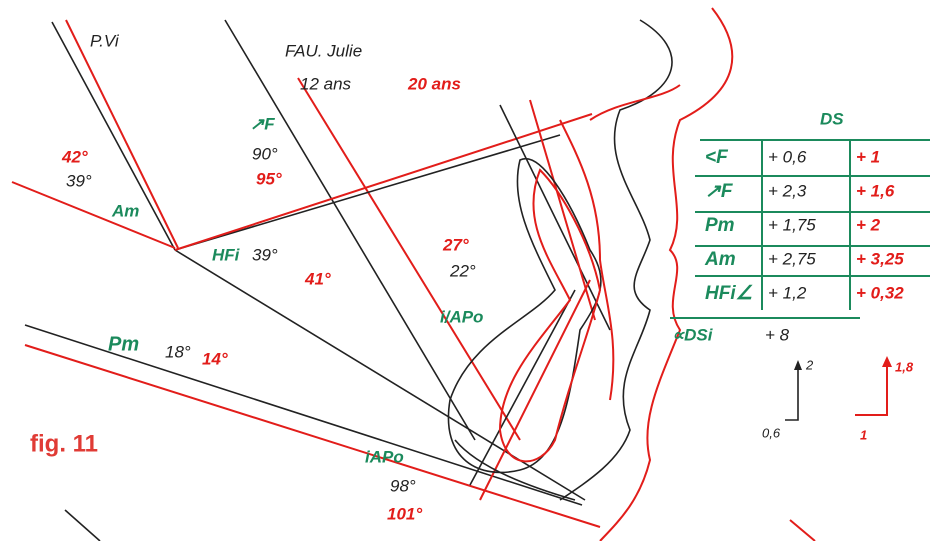  What do you see at coordinates (105, 40) in the screenshot?
I see `plane-label: P.Vi` at bounding box center [105, 40].